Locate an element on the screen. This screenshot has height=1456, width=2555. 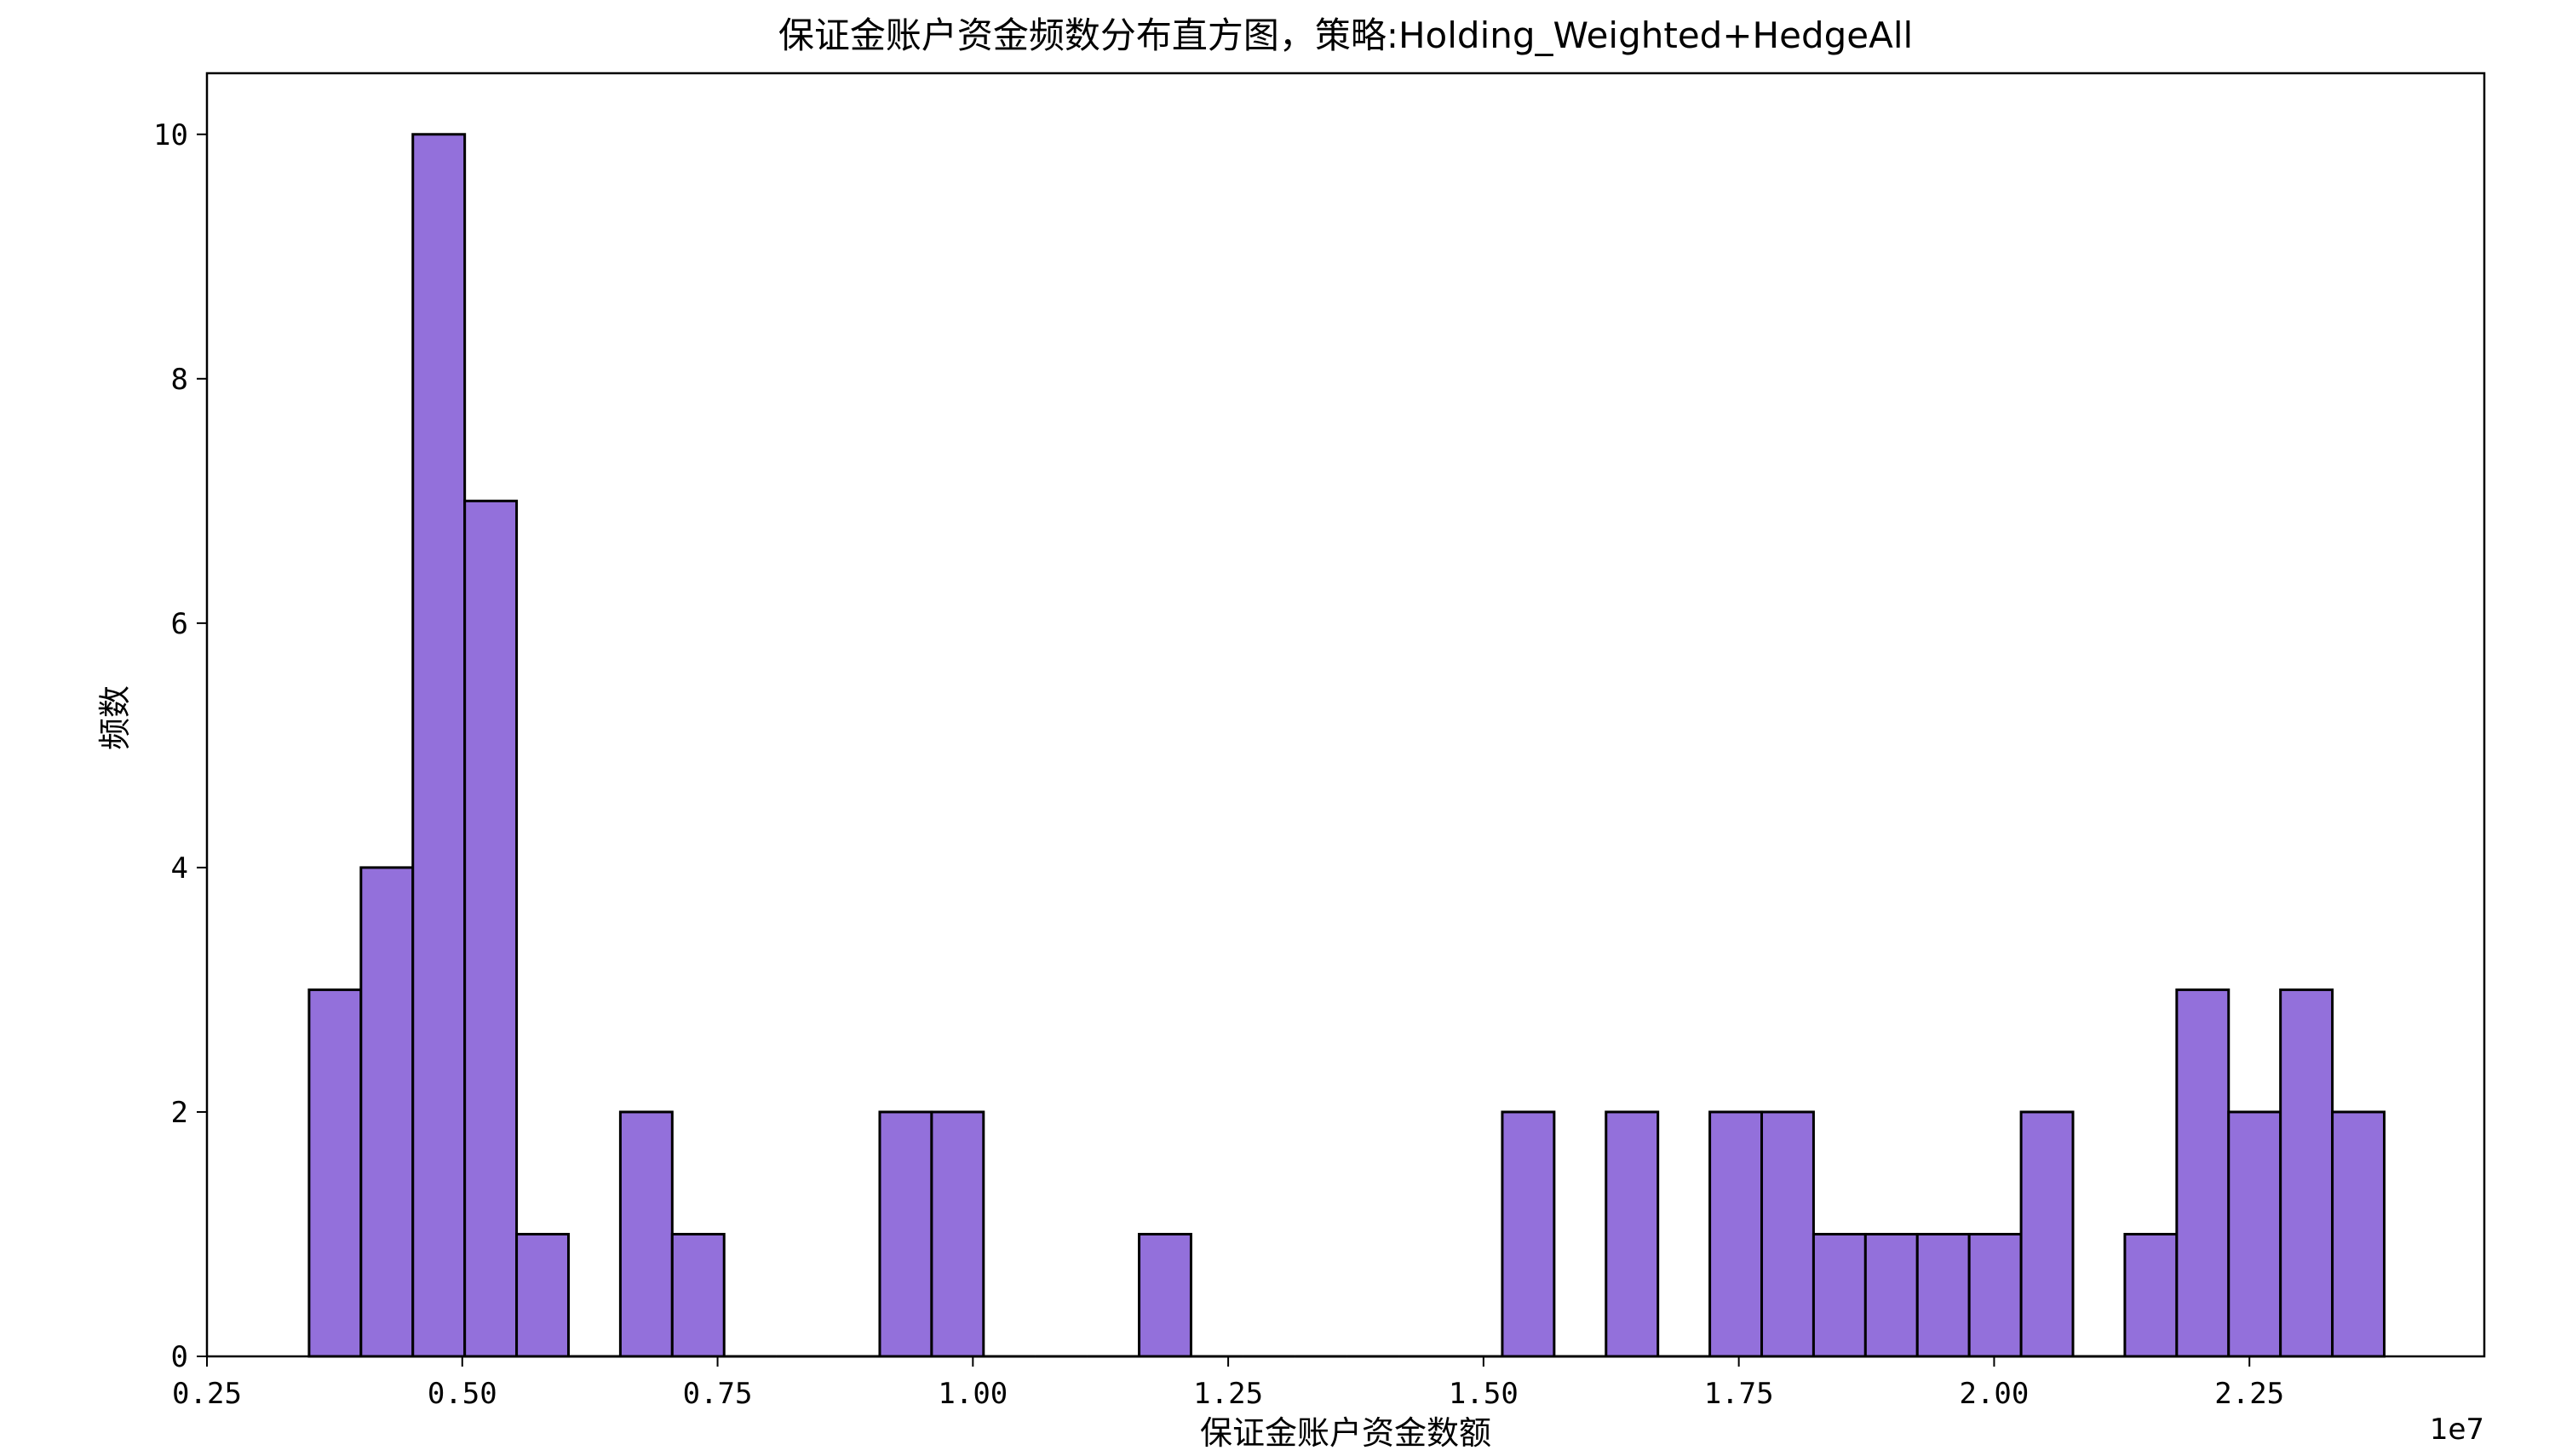
x-axis: 0.25 0.50 0.75 1.00 1.25 1.50 1.75 2.00 2.25 is located at coordinates (1228, 1384).